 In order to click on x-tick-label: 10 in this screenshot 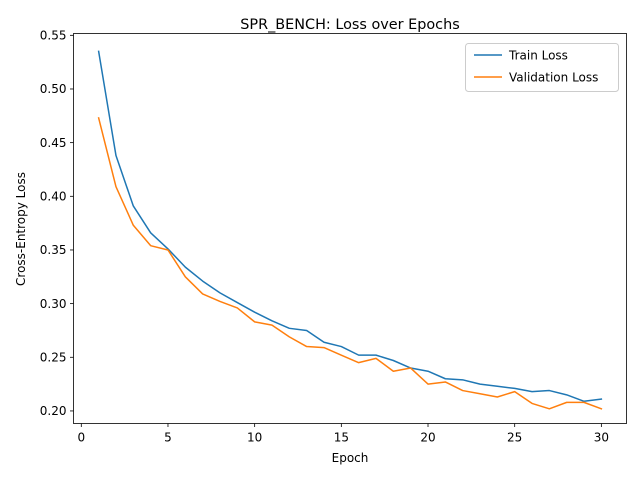, I will do `click(254, 438)`.